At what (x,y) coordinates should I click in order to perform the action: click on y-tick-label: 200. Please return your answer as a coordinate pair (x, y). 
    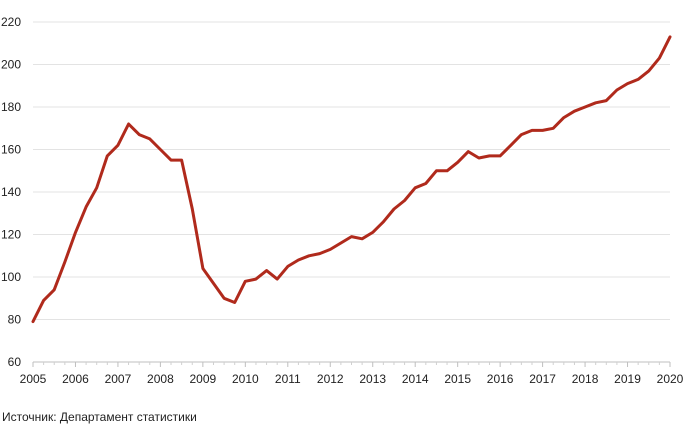
    Looking at the image, I should click on (11, 65).